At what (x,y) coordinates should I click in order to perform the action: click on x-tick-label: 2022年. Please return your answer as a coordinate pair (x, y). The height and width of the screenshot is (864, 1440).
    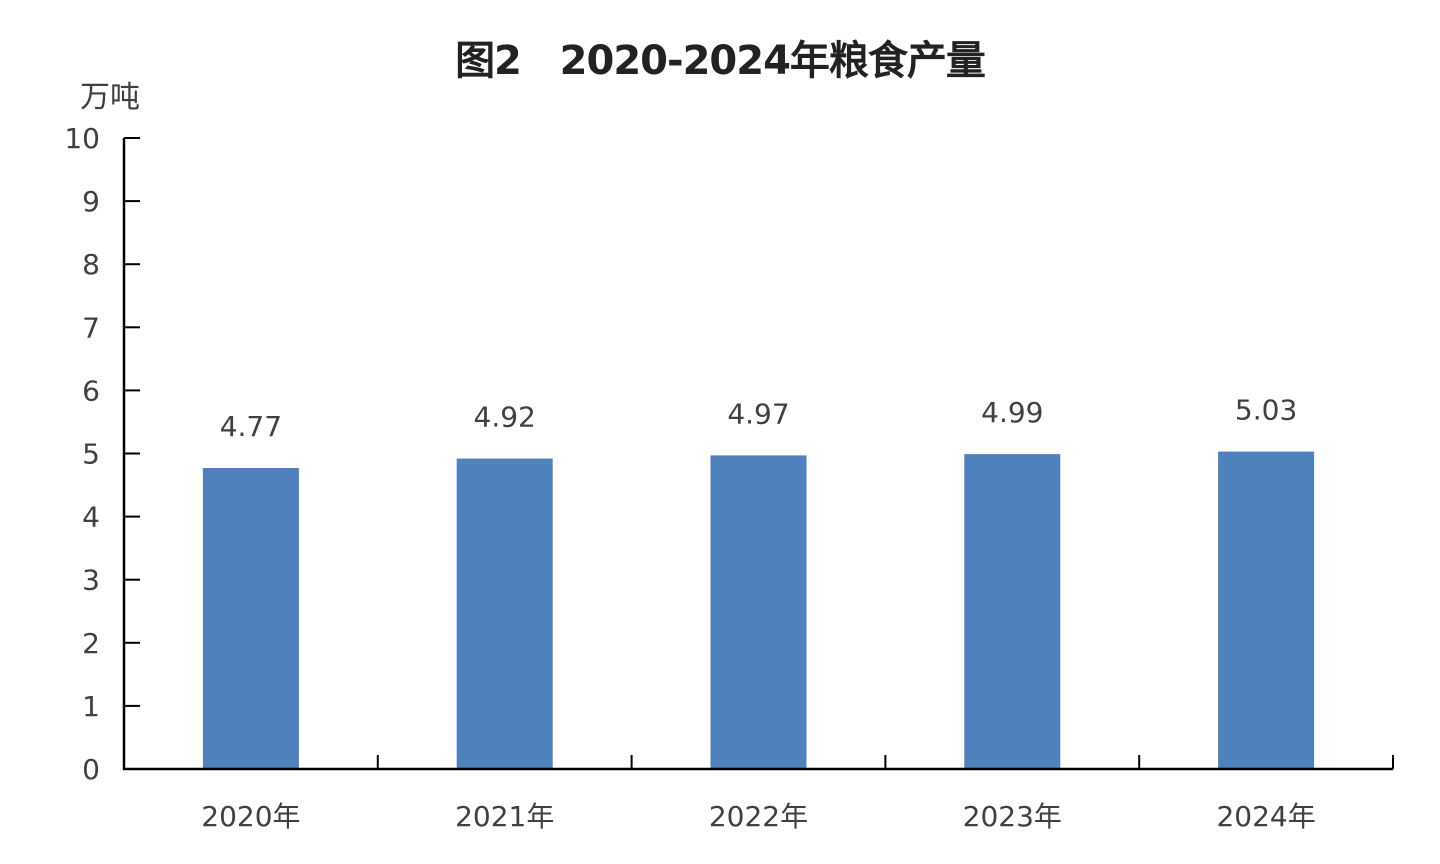
    Looking at the image, I should click on (758, 816).